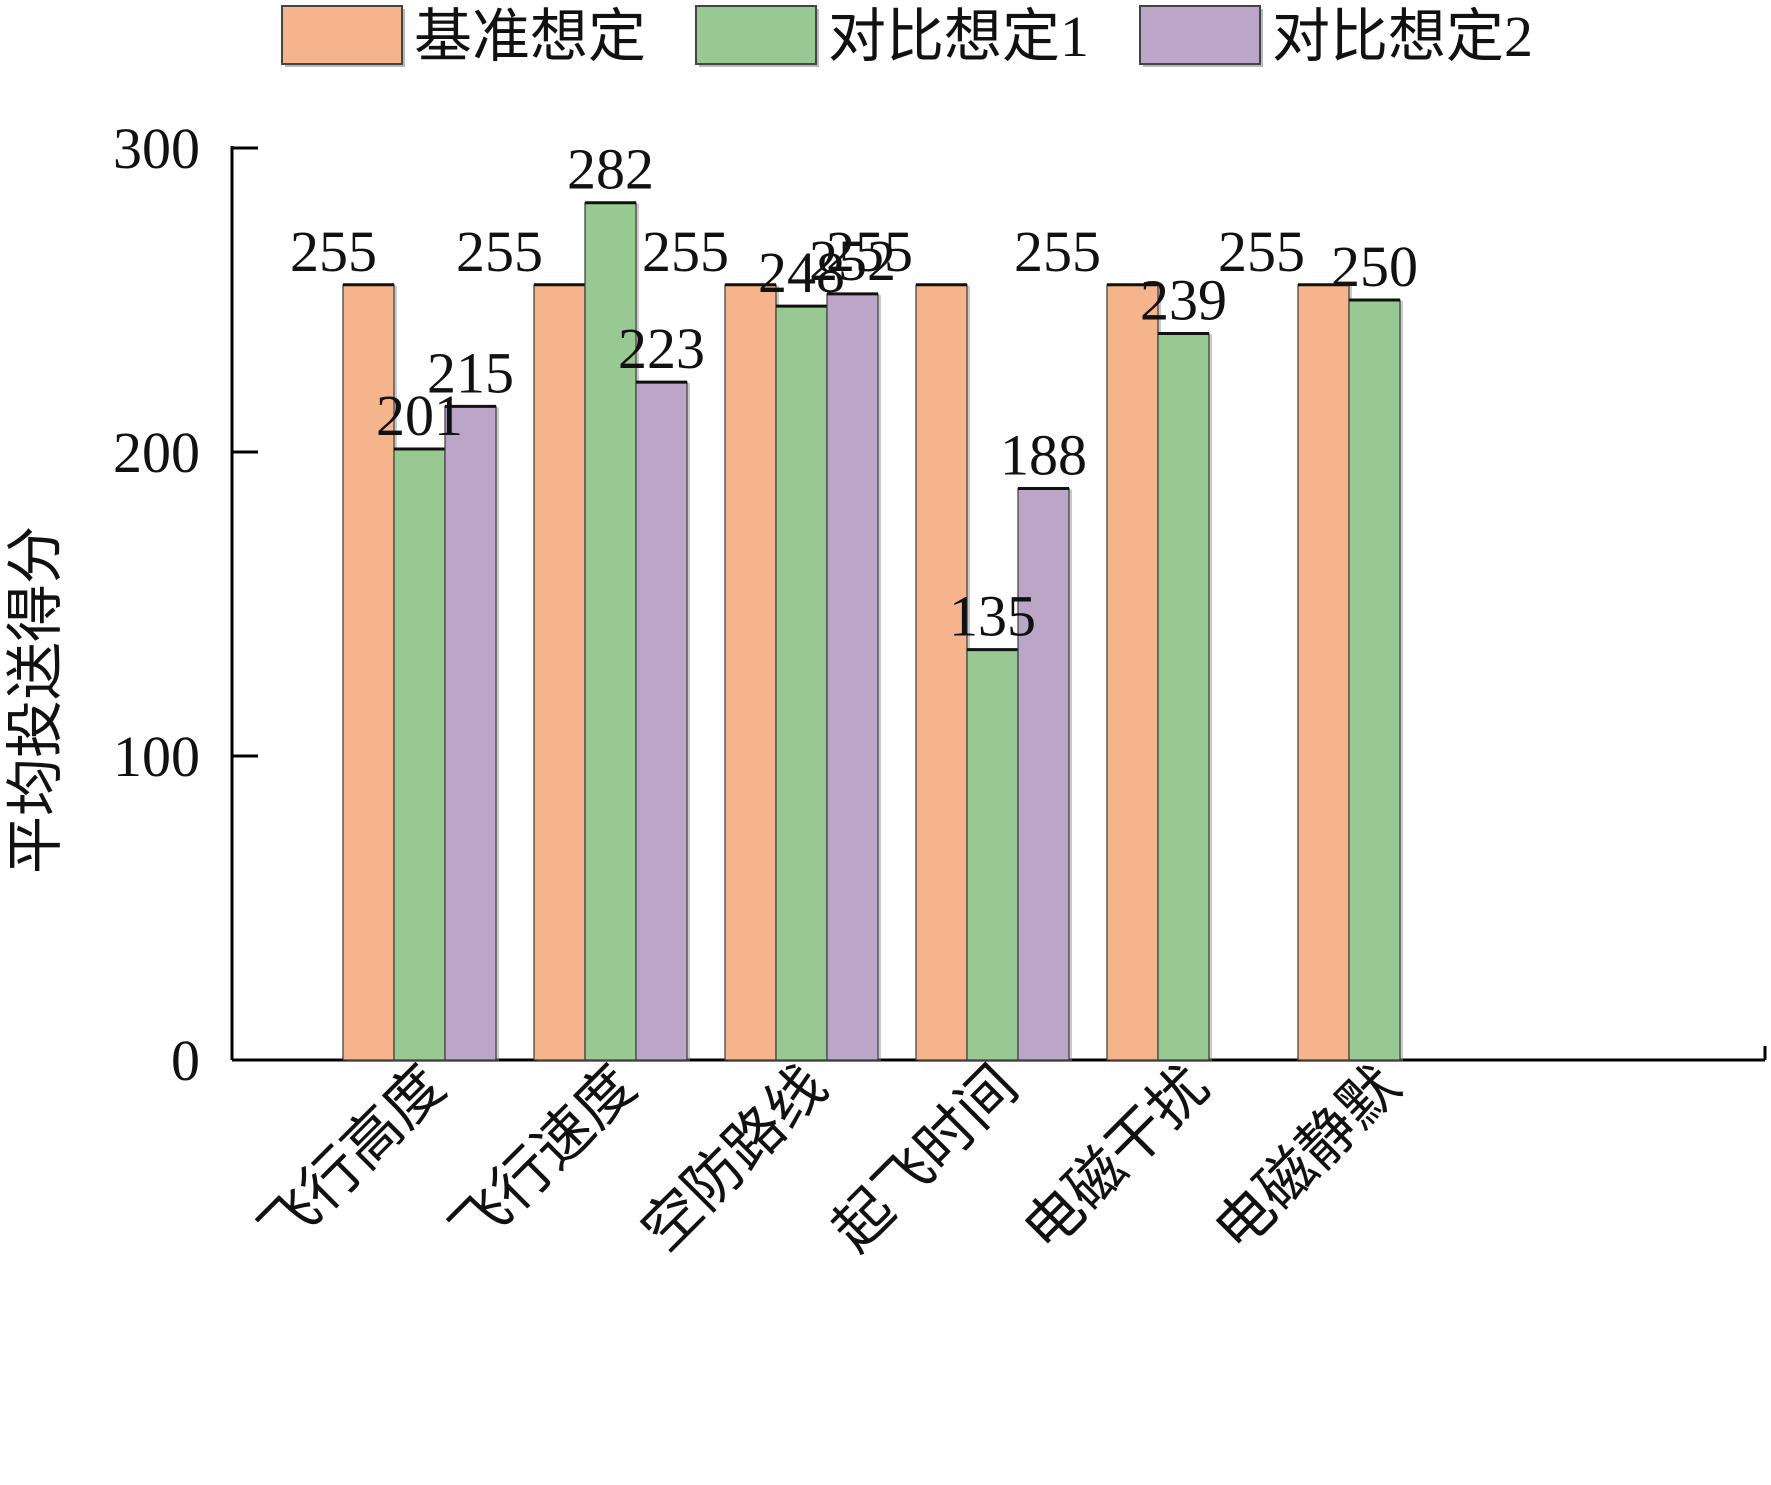  Describe the element at coordinates (156, 148) in the screenshot. I see `y-tick-label: 300` at that location.